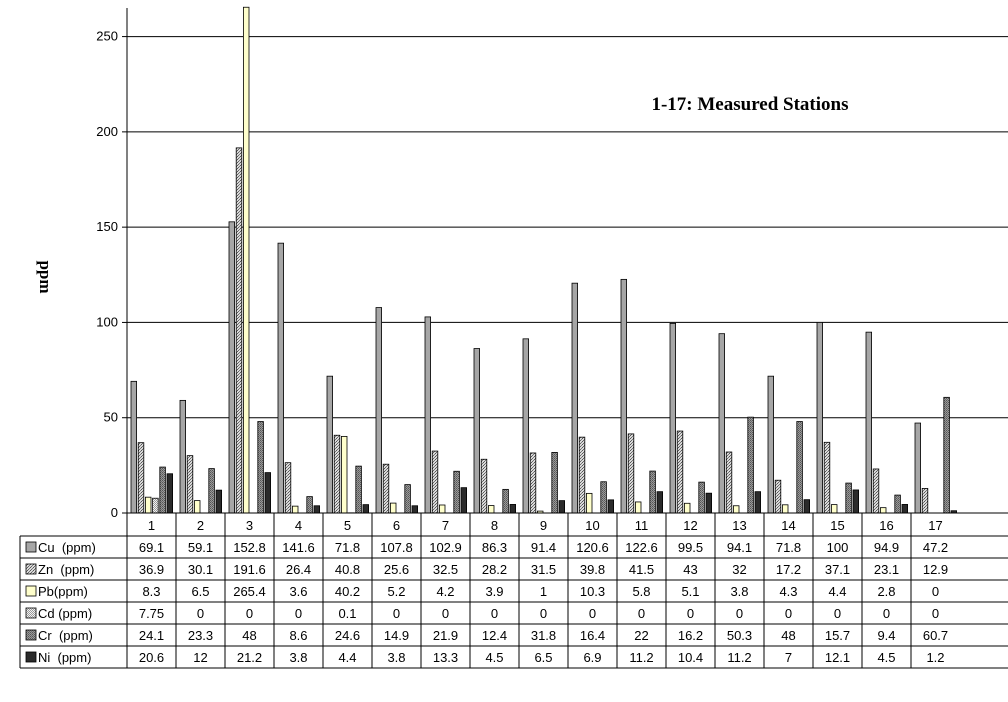  Describe the element at coordinates (45, 276) in the screenshot. I see `y-axis-title: ppm` at that location.